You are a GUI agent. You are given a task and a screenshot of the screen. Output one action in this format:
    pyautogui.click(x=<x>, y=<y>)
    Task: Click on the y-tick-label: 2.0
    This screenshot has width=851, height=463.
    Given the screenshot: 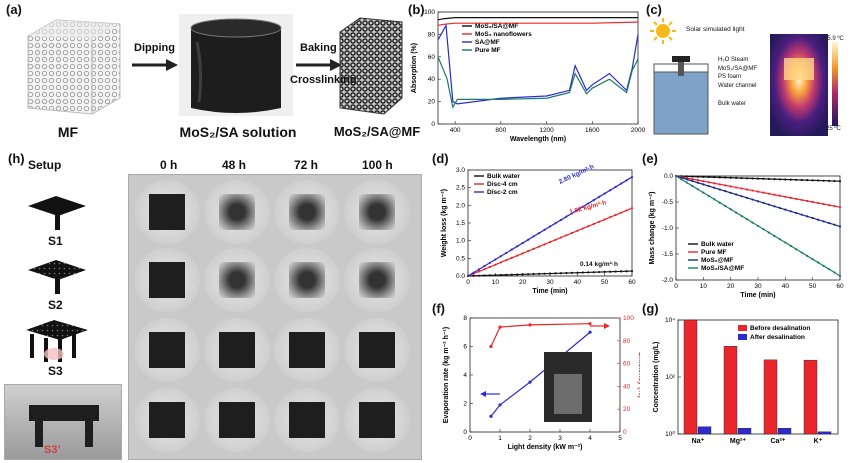 What is the action you would take?
    pyautogui.click(x=460, y=205)
    